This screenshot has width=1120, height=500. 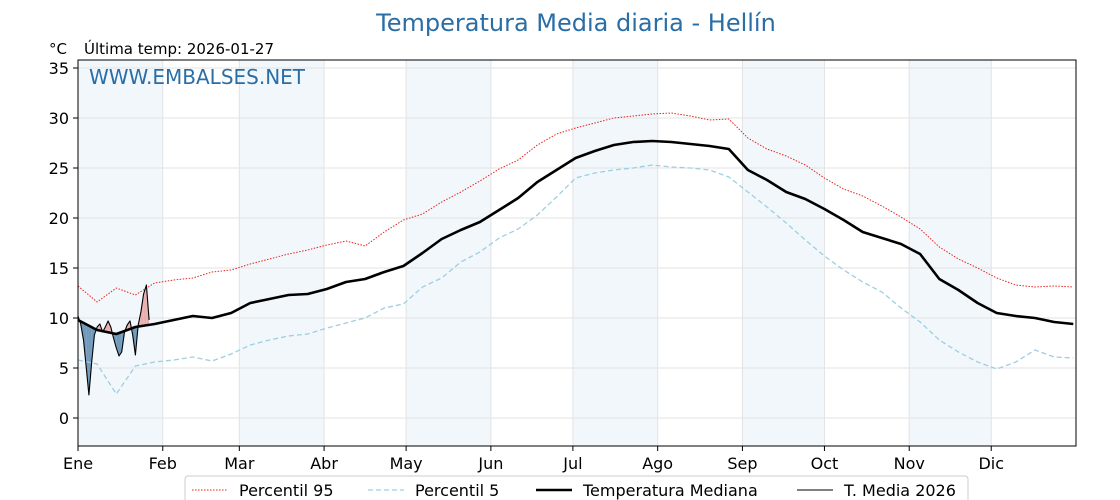 I want to click on unit-label: °C, so click(x=58, y=49).